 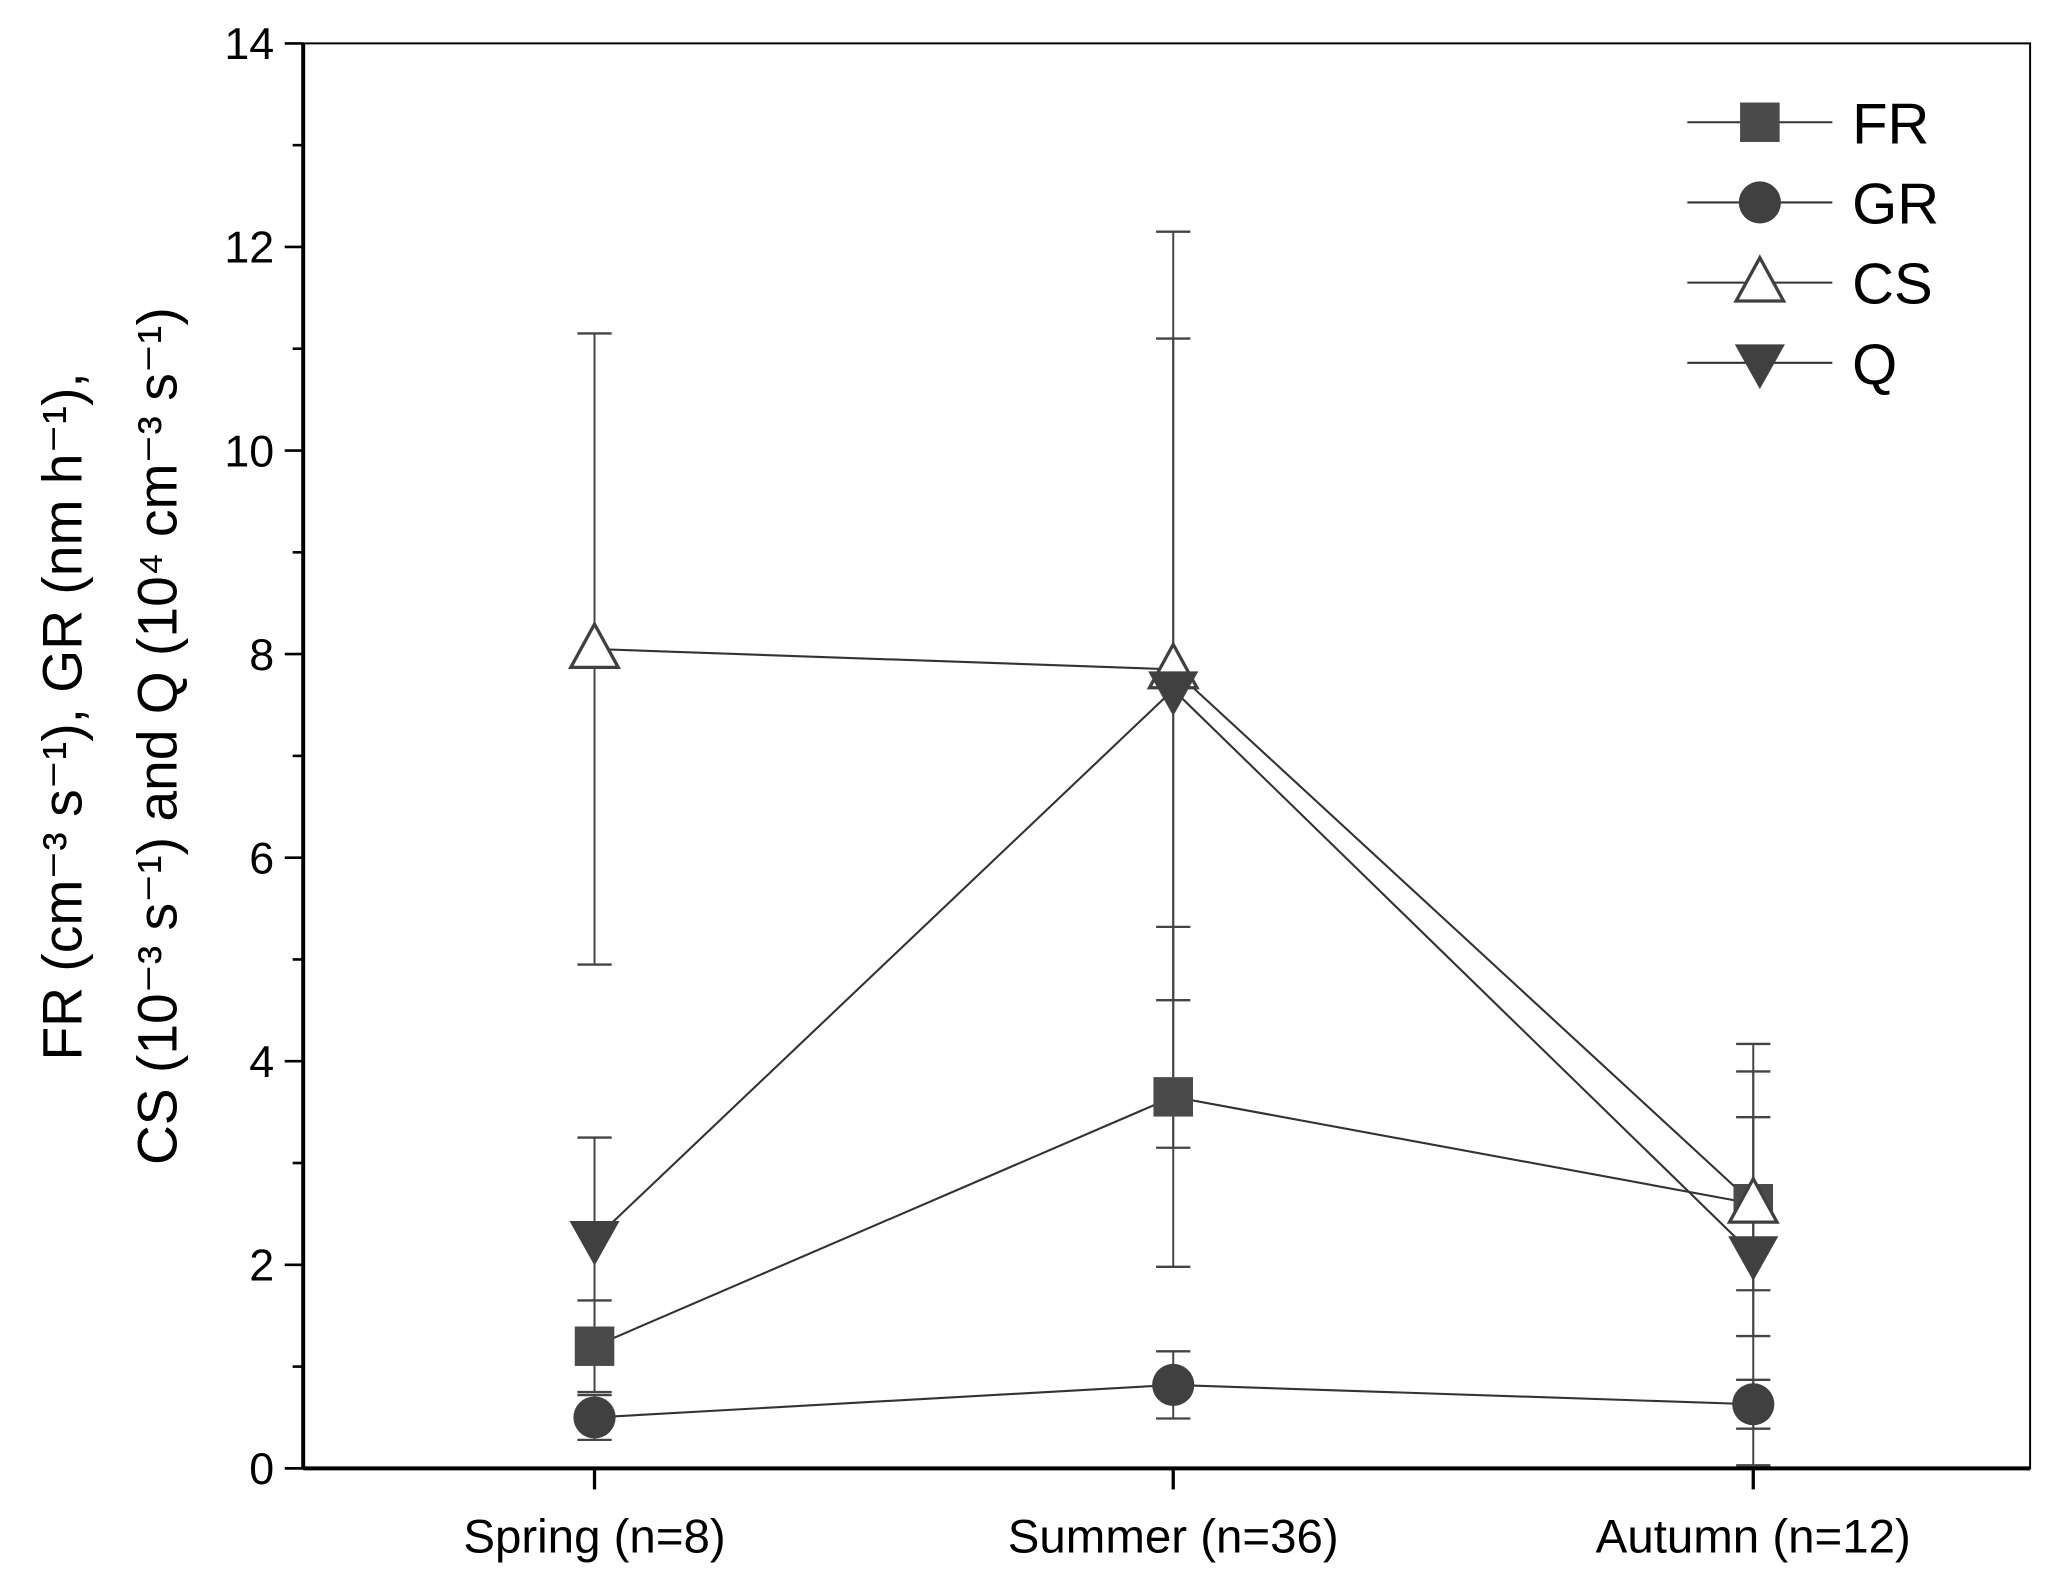 What do you see at coordinates (63, 716) in the screenshot?
I see `y-axis-label-line1: FR (cm⁻³ s⁻¹), GR (nm h⁻¹),` at bounding box center [63, 716].